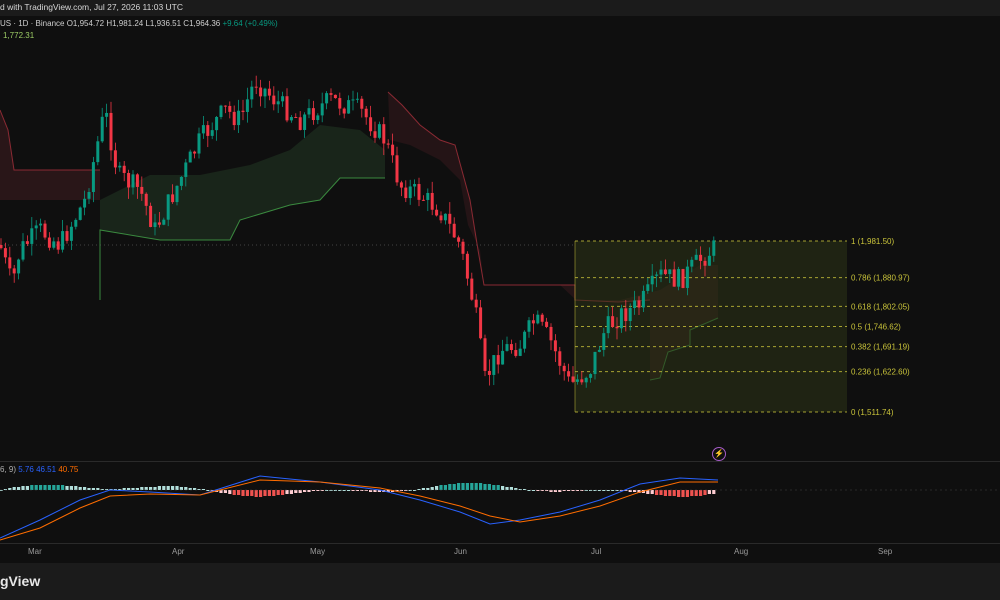  Describe the element at coordinates (876, 327) in the screenshot. I see `fib-level-label: 0.5 (1,746.62)` at that location.